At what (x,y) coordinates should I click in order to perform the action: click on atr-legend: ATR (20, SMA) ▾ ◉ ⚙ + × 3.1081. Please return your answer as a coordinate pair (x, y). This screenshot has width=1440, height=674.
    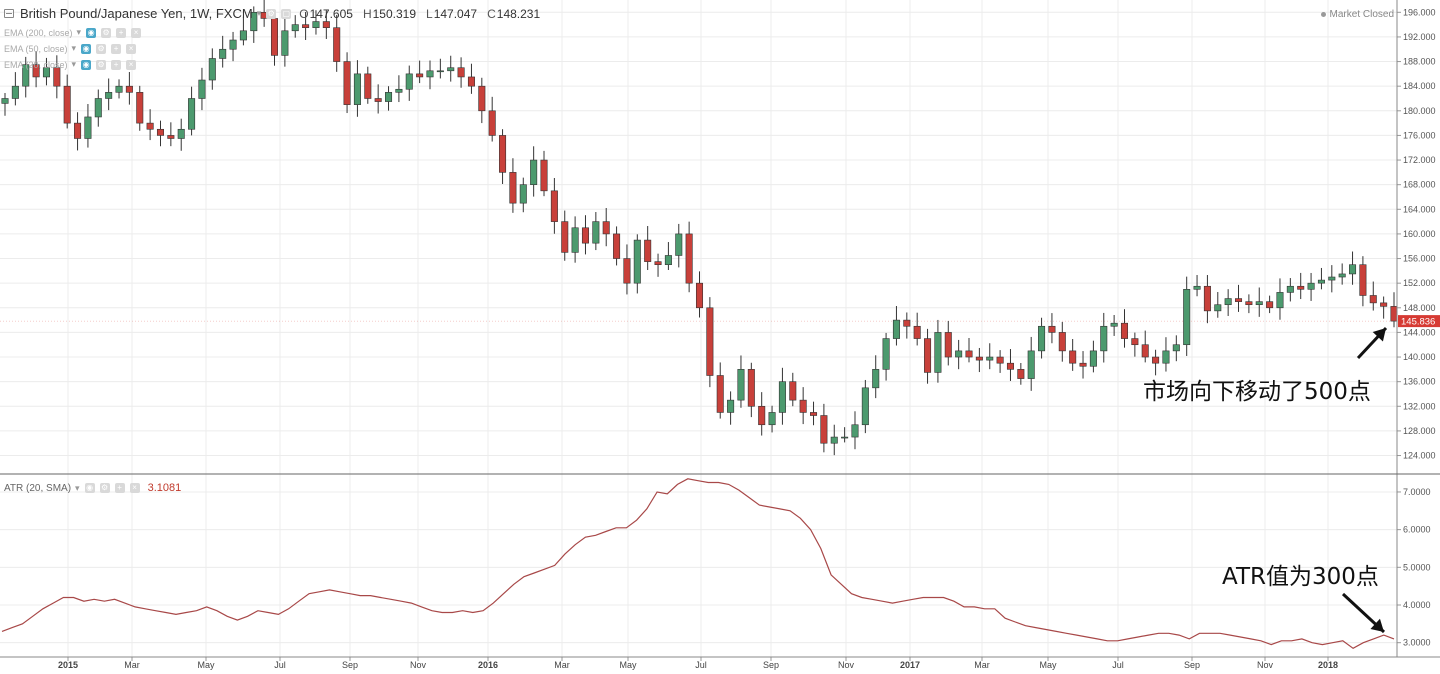
    Looking at the image, I should click on (92, 488).